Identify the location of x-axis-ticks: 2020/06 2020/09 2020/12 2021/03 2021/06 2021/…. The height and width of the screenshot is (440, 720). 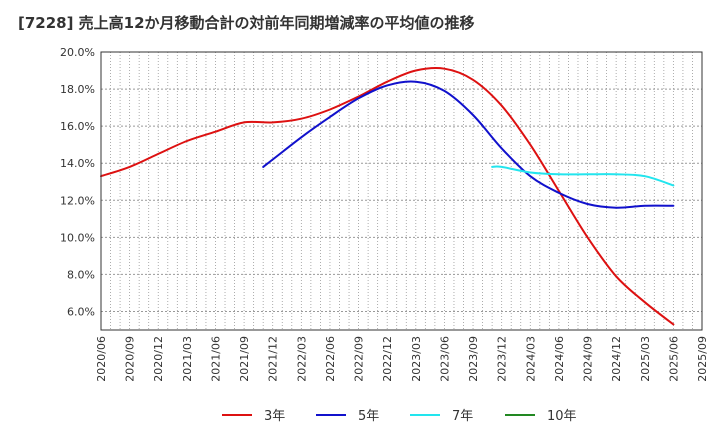
(402, 359).